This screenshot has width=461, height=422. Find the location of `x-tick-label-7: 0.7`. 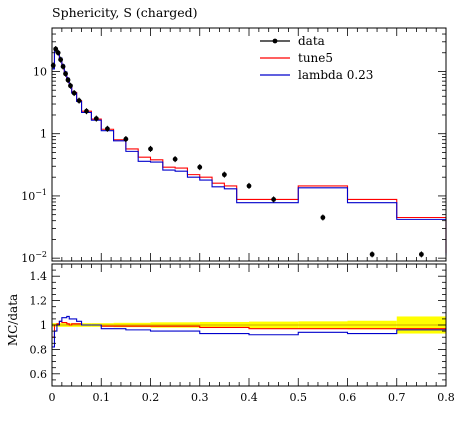

x-tick-label-7: 0.7 is located at coordinates (397, 397).